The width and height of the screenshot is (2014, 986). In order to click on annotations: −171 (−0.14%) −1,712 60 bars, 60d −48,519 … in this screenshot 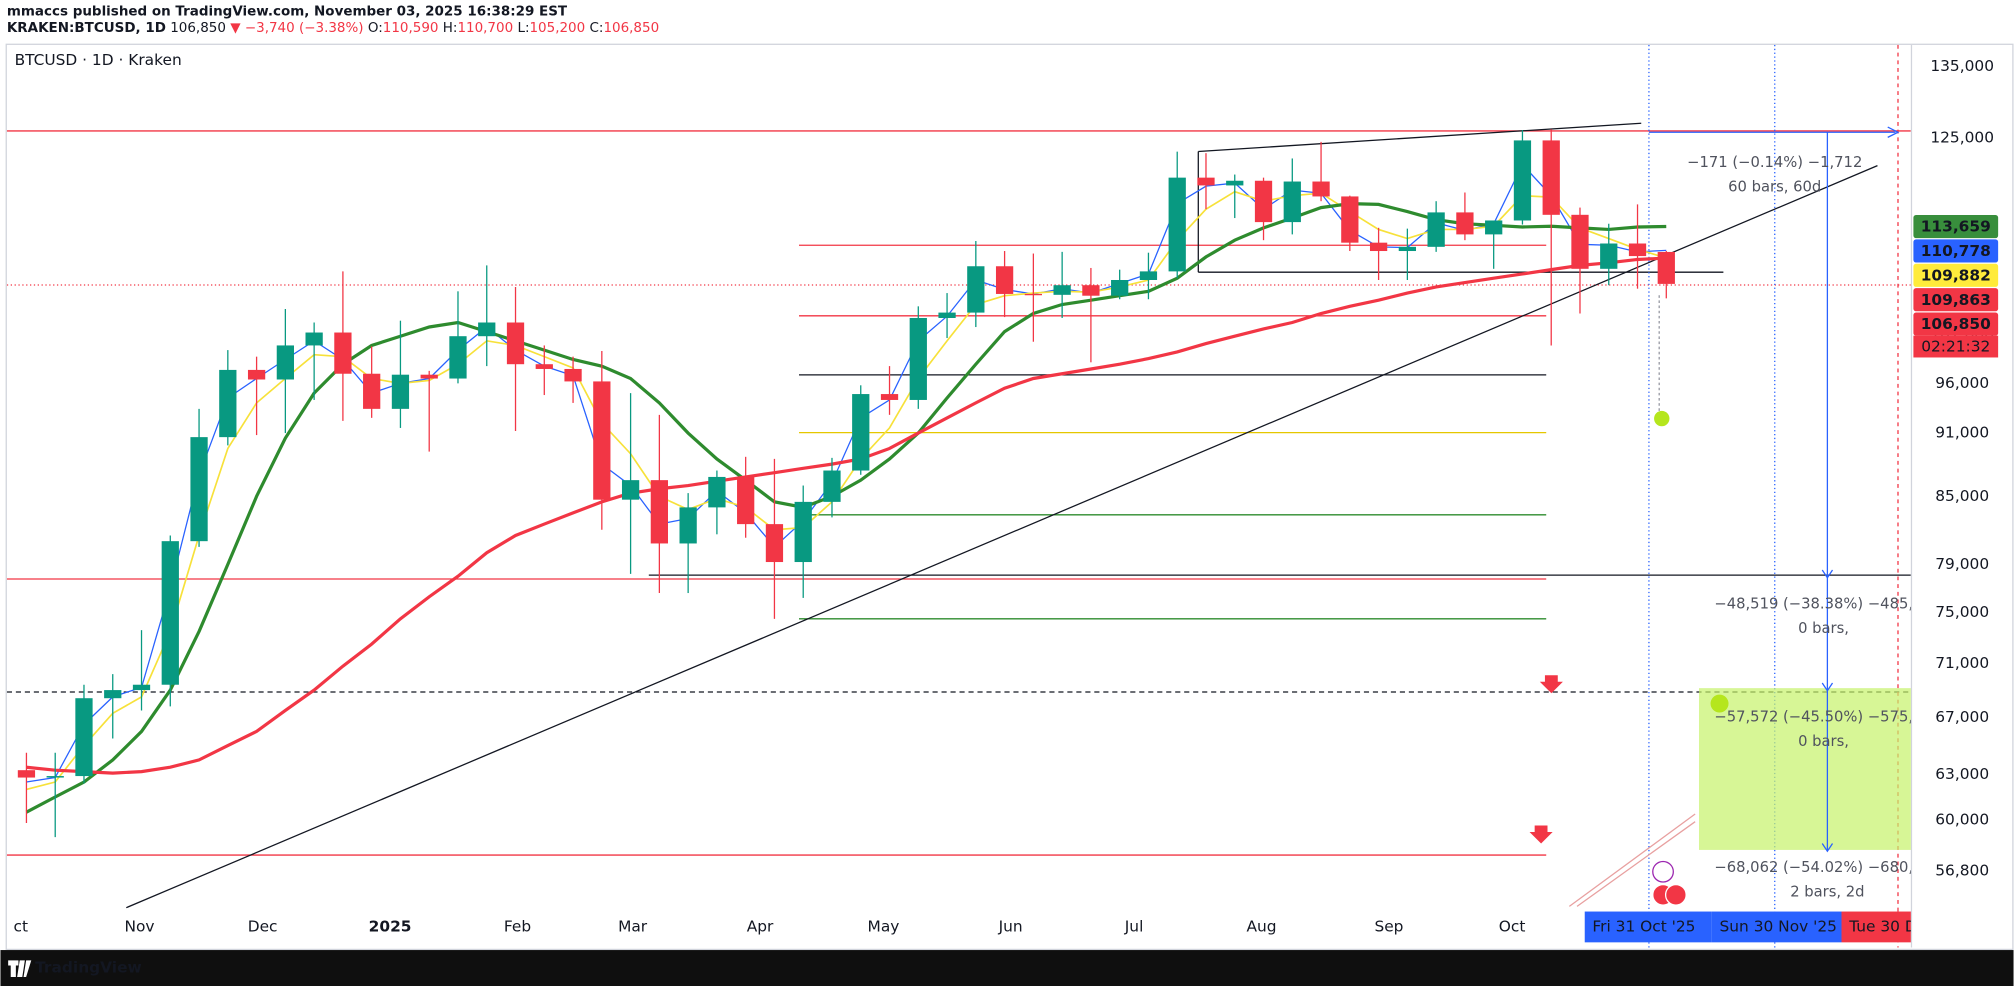, I will do `click(1804, 527)`.